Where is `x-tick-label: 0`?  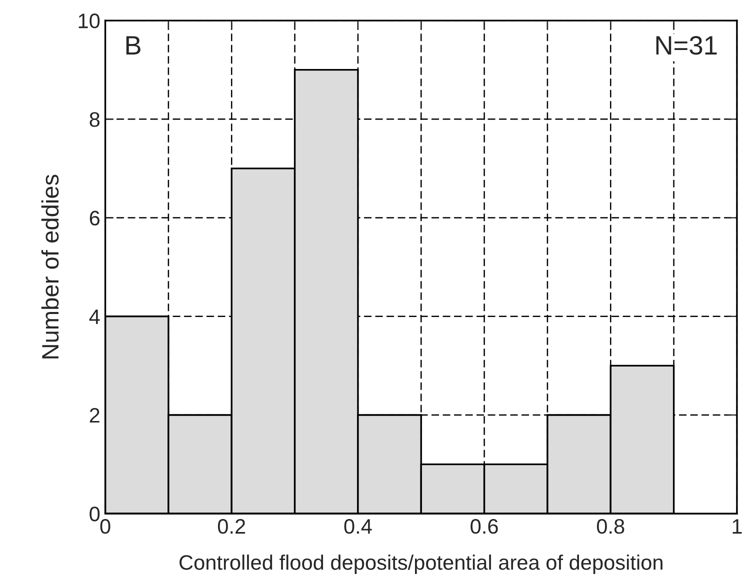
x-tick-label: 0 is located at coordinates (105, 526).